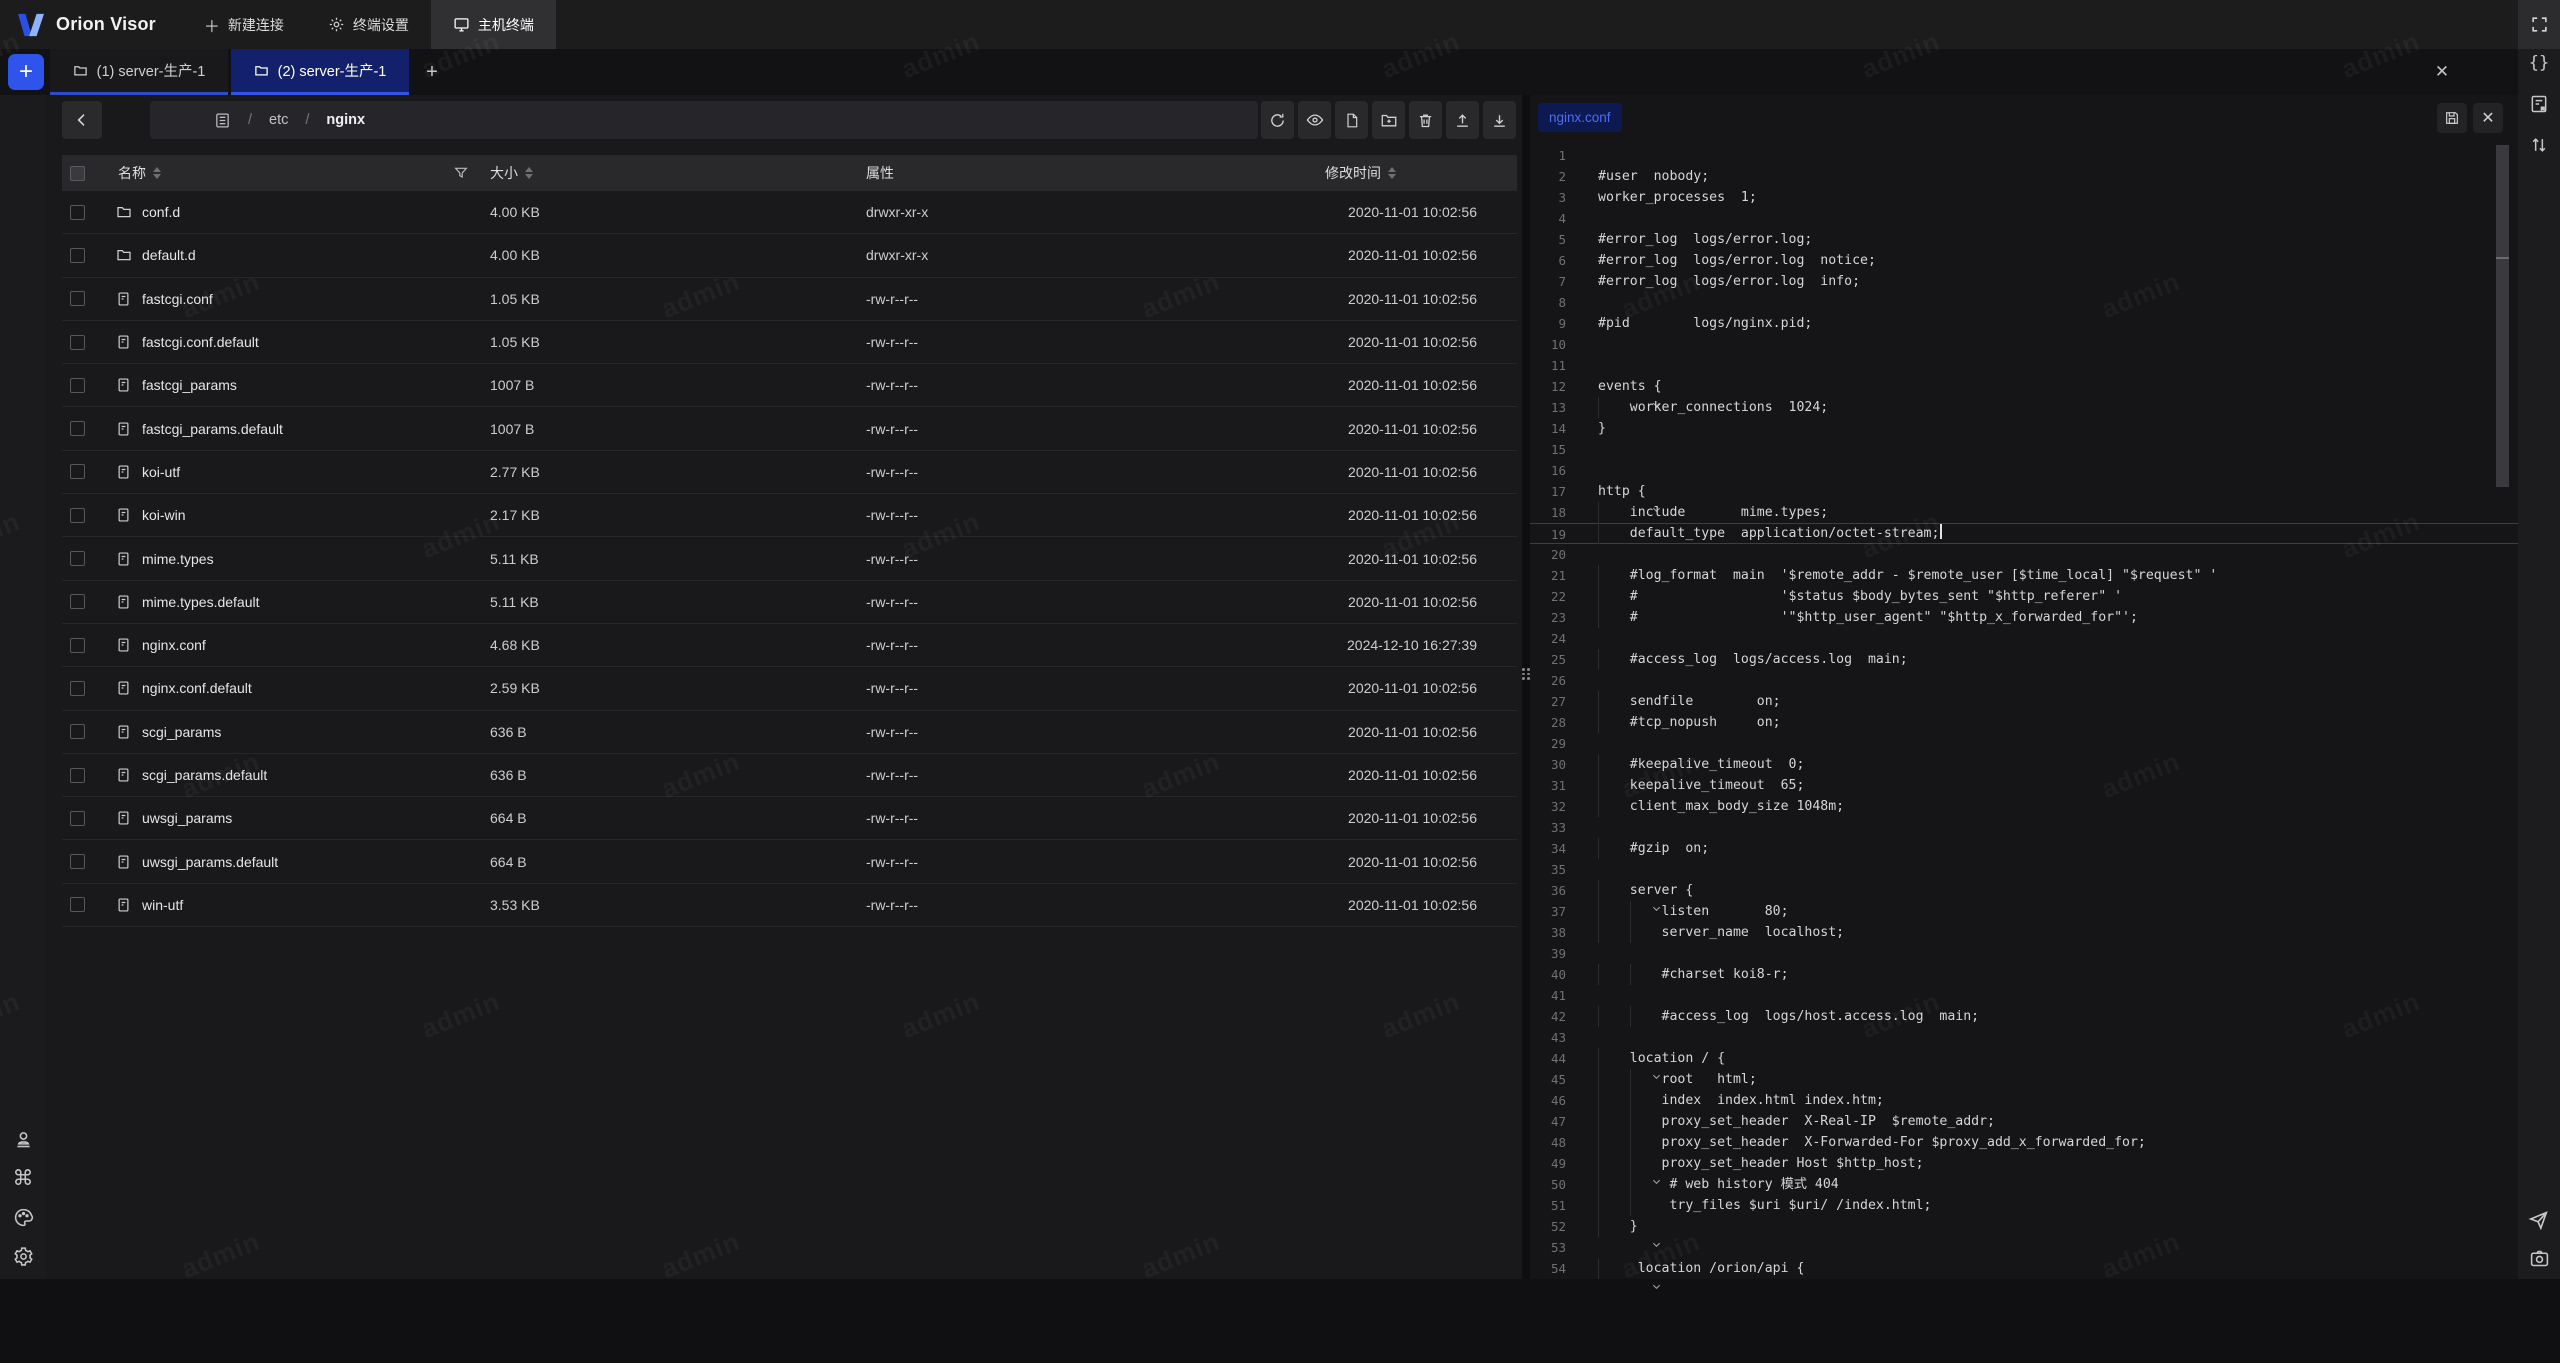 This screenshot has width=2560, height=1363. I want to click on code-line: 25 #access_log logs/access.log main;, so click(2024, 659).